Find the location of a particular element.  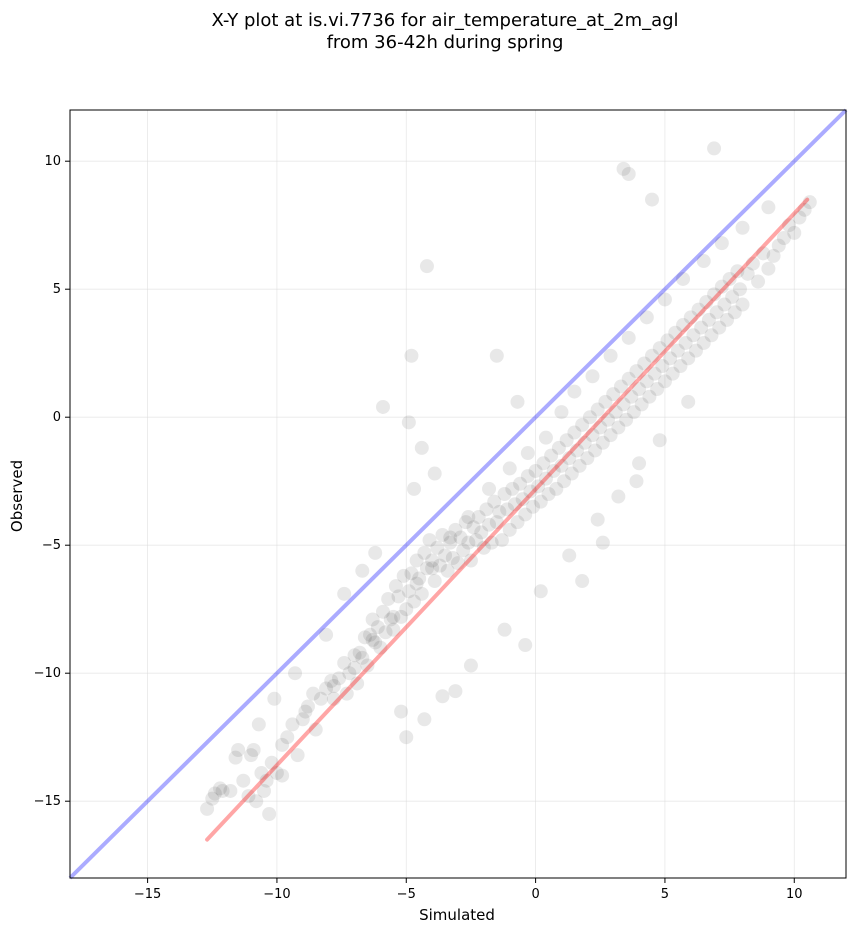

x-tick-label: 0 is located at coordinates (535, 894).